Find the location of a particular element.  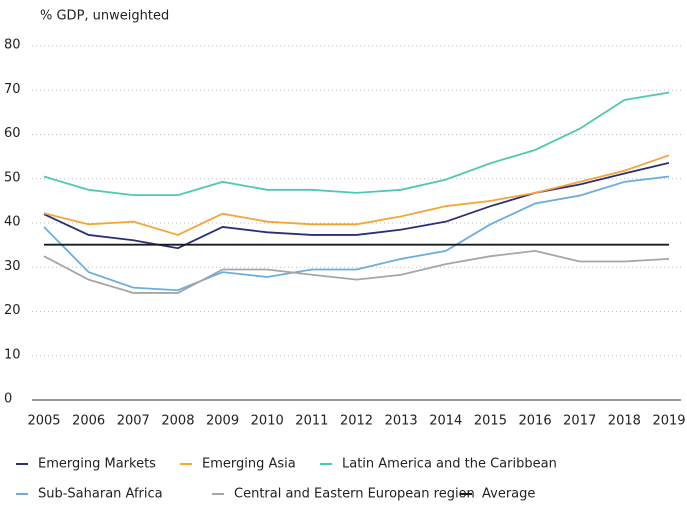

x-tick-label: 2017 is located at coordinates (579, 421).